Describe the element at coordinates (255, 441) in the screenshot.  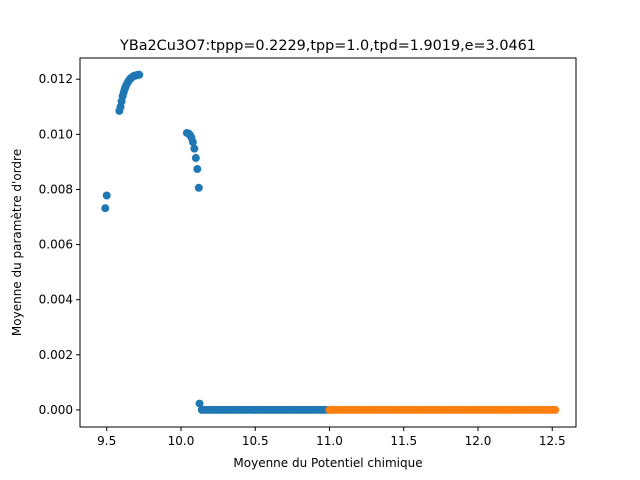
I see `x-tick-label: 10.5` at that location.